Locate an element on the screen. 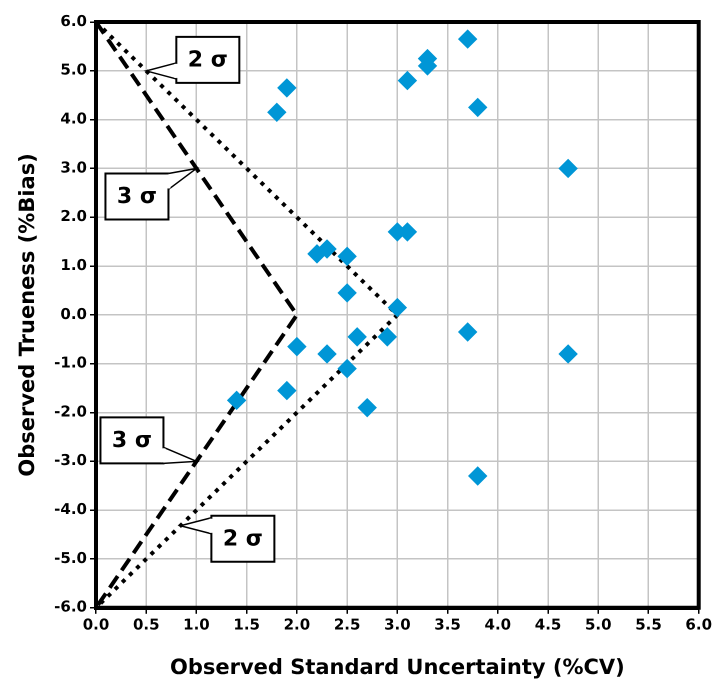 The height and width of the screenshot is (697, 723). x-tick-label: 4.5 is located at coordinates (548, 625).